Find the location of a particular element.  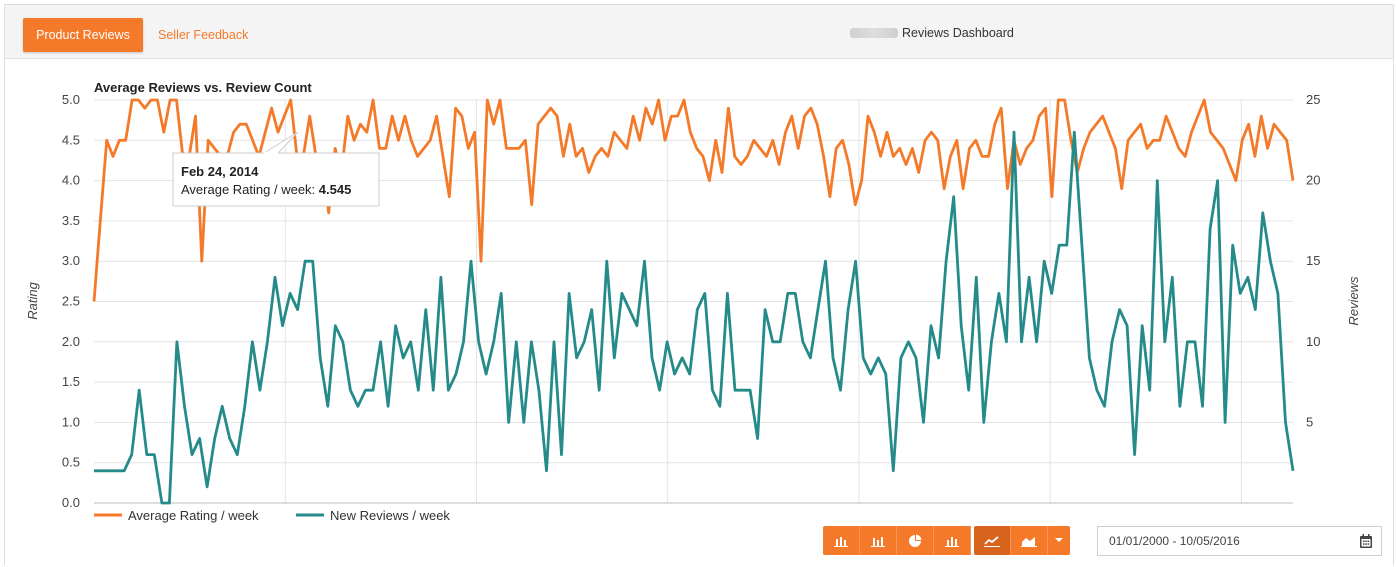

stacked-bar-icon is located at coordinates (878, 541).